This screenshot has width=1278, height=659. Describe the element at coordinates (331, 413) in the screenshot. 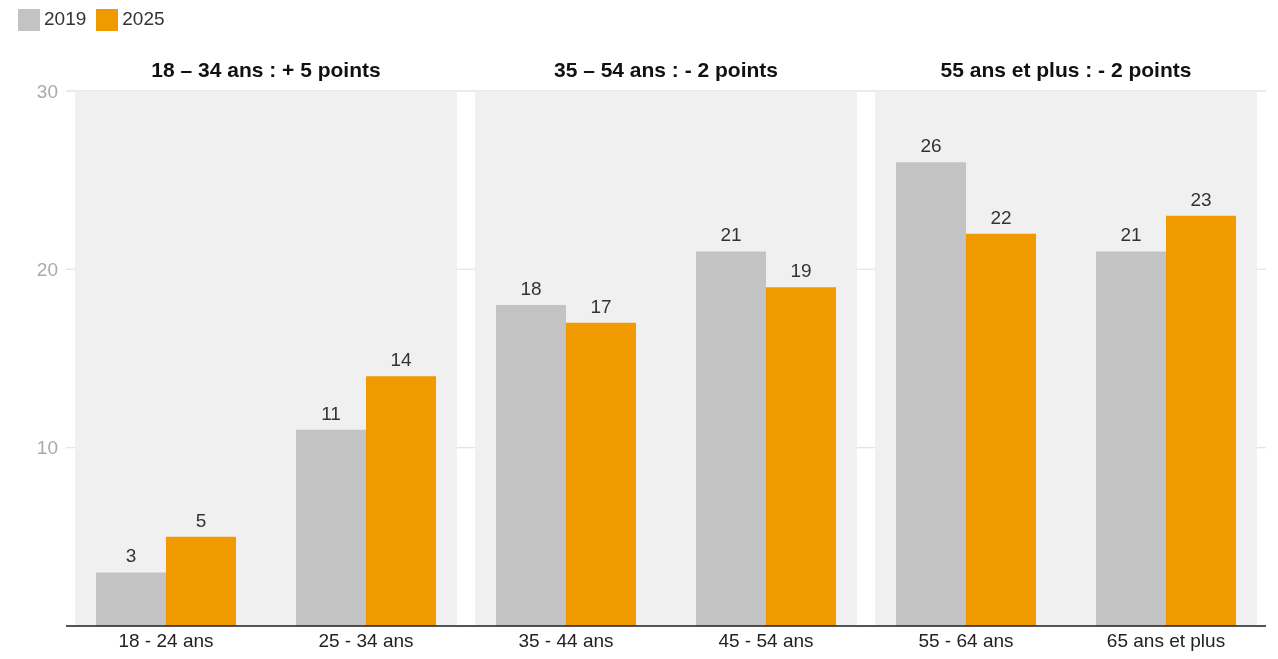

I see `data-label: 11` at that location.